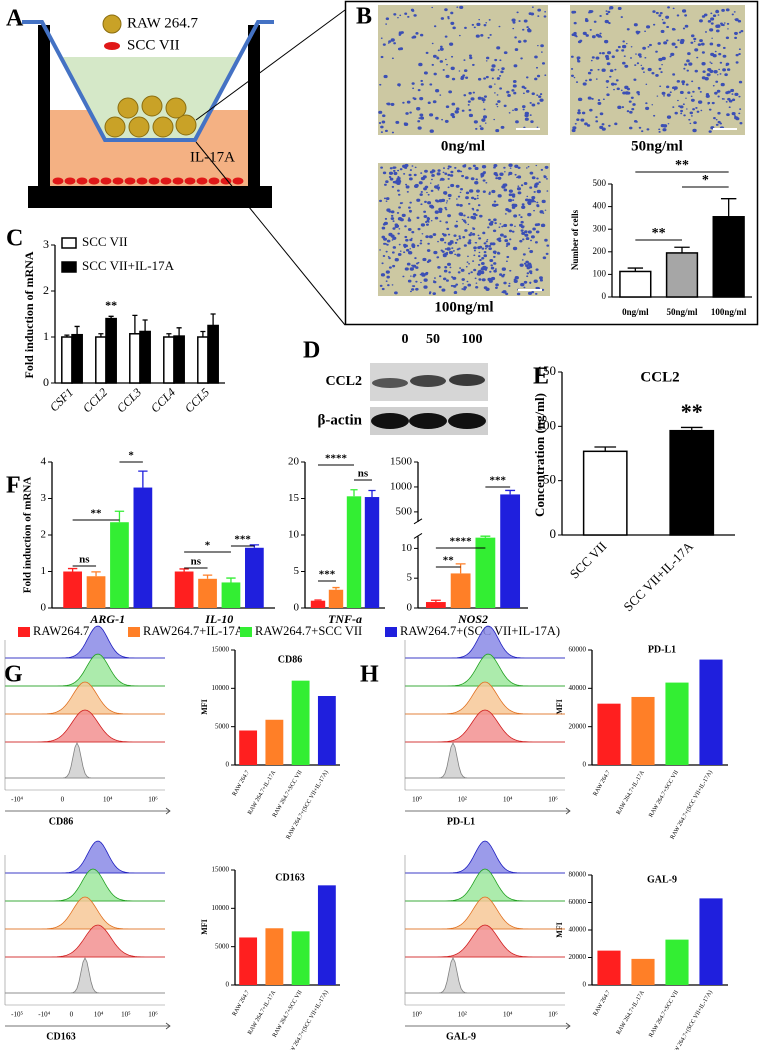 This screenshot has height=1050, width=759. What do you see at coordinates (61, 631) in the screenshot?
I see `legend-label: RAW264.7` at bounding box center [61, 631].